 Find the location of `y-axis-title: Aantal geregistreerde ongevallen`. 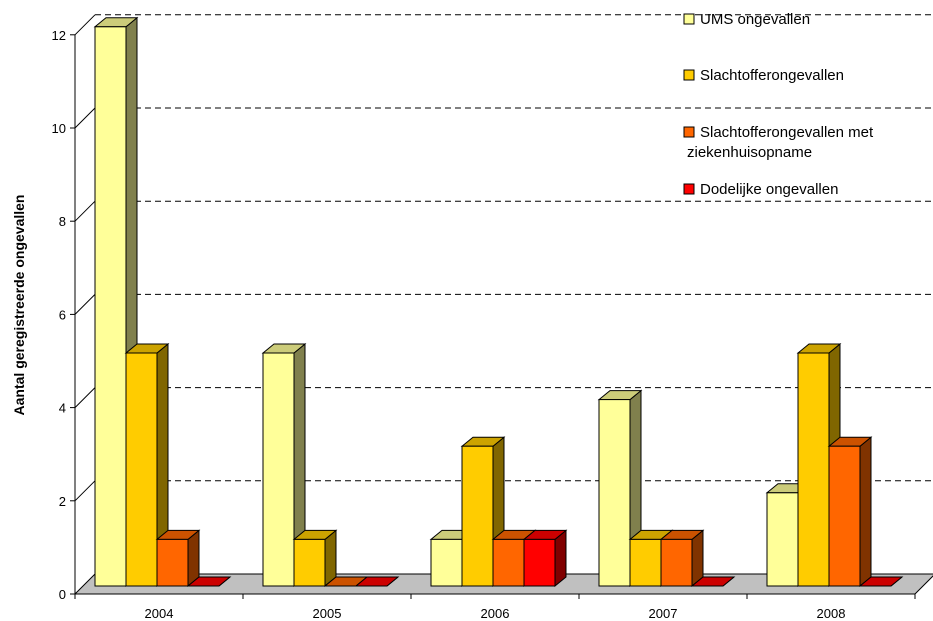

y-axis-title: Aantal geregistreerde ongevallen is located at coordinates (19, 305).